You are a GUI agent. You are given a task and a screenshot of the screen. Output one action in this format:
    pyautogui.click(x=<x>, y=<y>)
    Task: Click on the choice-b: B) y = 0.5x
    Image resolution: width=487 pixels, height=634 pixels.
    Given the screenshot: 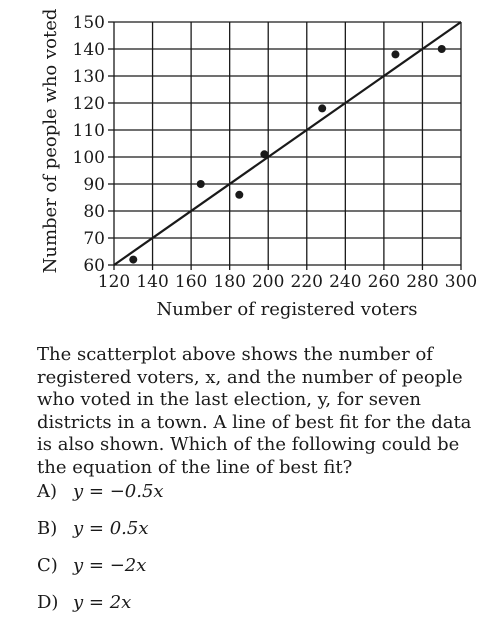 What is the action you would take?
    pyautogui.click(x=100, y=535)
    